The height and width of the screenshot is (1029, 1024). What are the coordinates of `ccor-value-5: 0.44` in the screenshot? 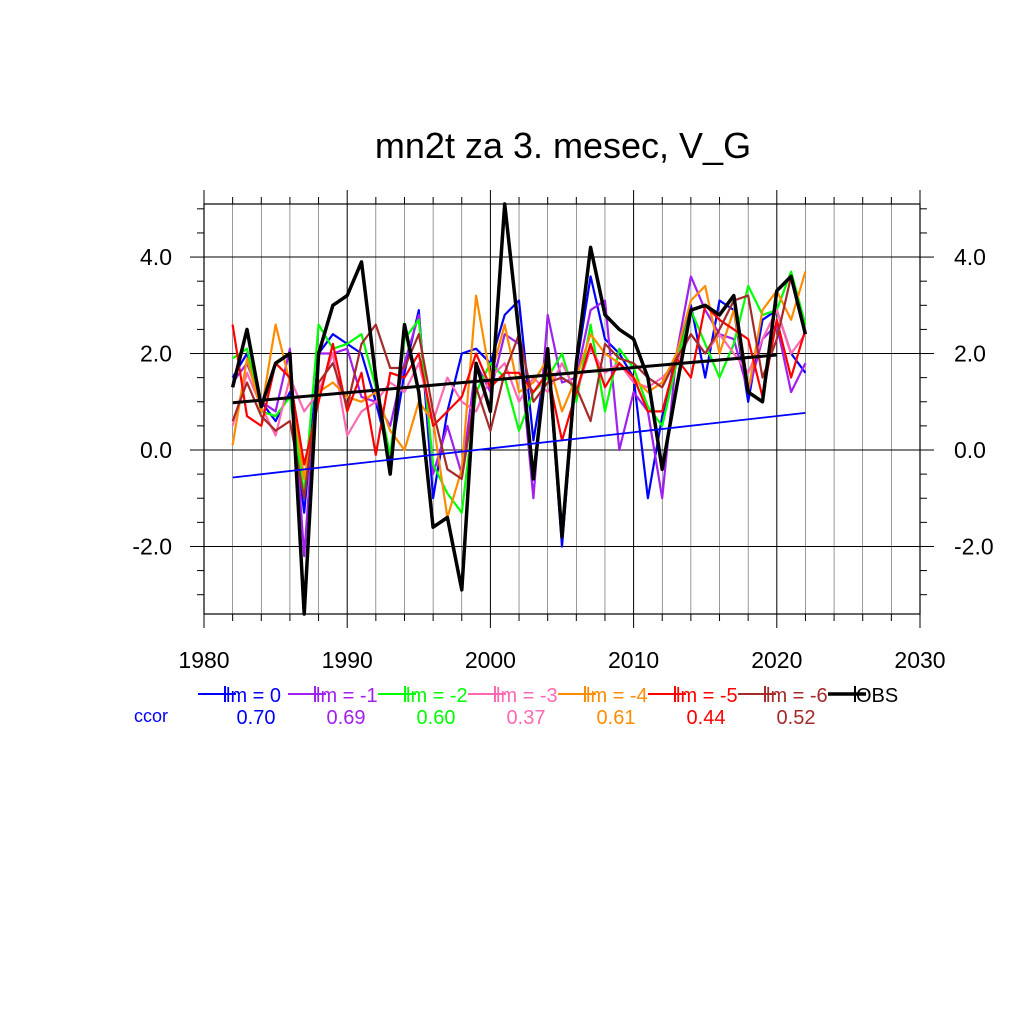 It's located at (706, 718).